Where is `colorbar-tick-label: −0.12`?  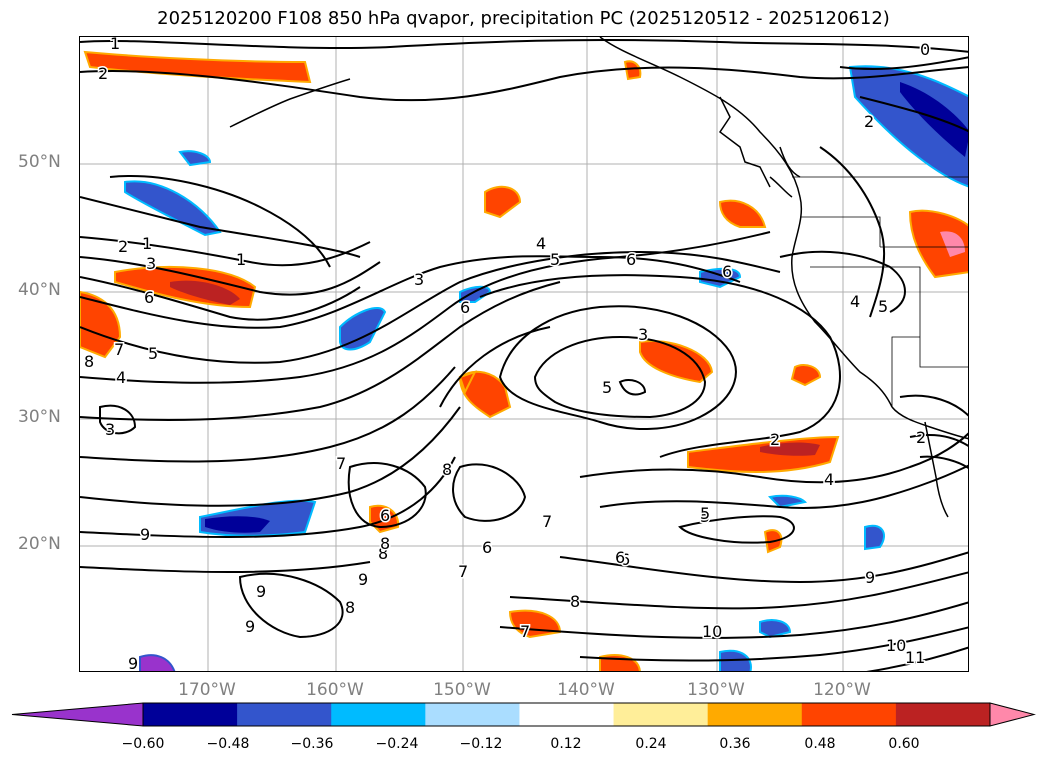 colorbar-tick-label: −0.12 is located at coordinates (481, 744).